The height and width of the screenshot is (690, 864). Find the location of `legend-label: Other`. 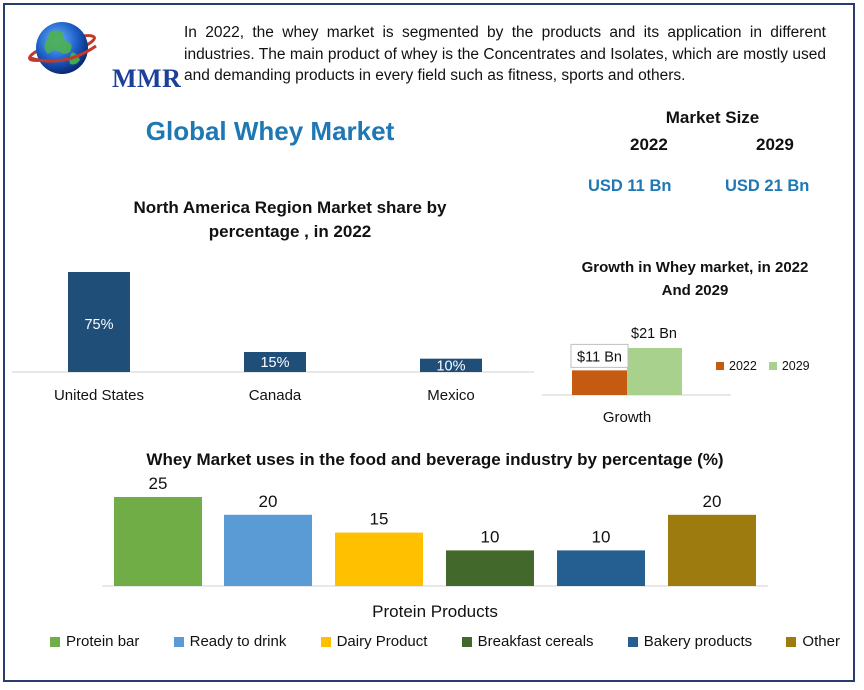

legend-label: Other is located at coordinates (821, 641).